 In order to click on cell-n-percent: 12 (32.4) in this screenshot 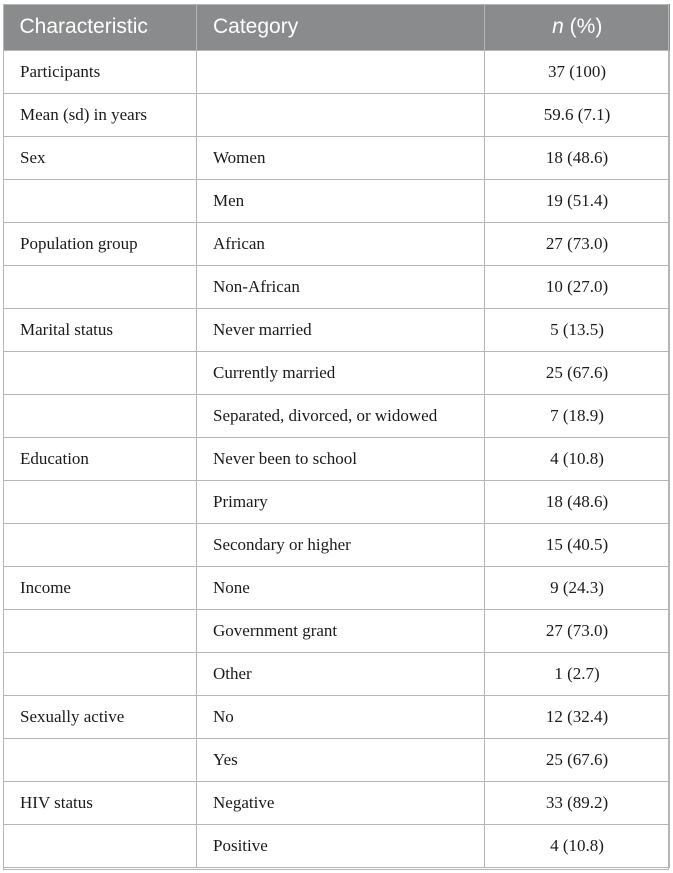, I will do `click(577, 716)`.